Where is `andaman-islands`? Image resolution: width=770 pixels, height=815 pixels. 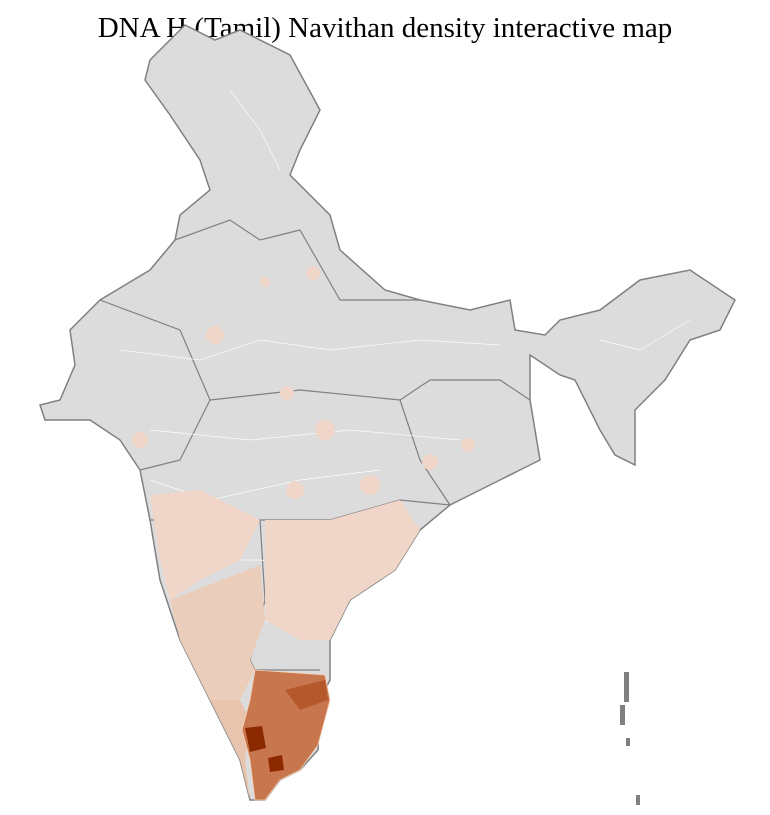 andaman-islands is located at coordinates (630, 738).